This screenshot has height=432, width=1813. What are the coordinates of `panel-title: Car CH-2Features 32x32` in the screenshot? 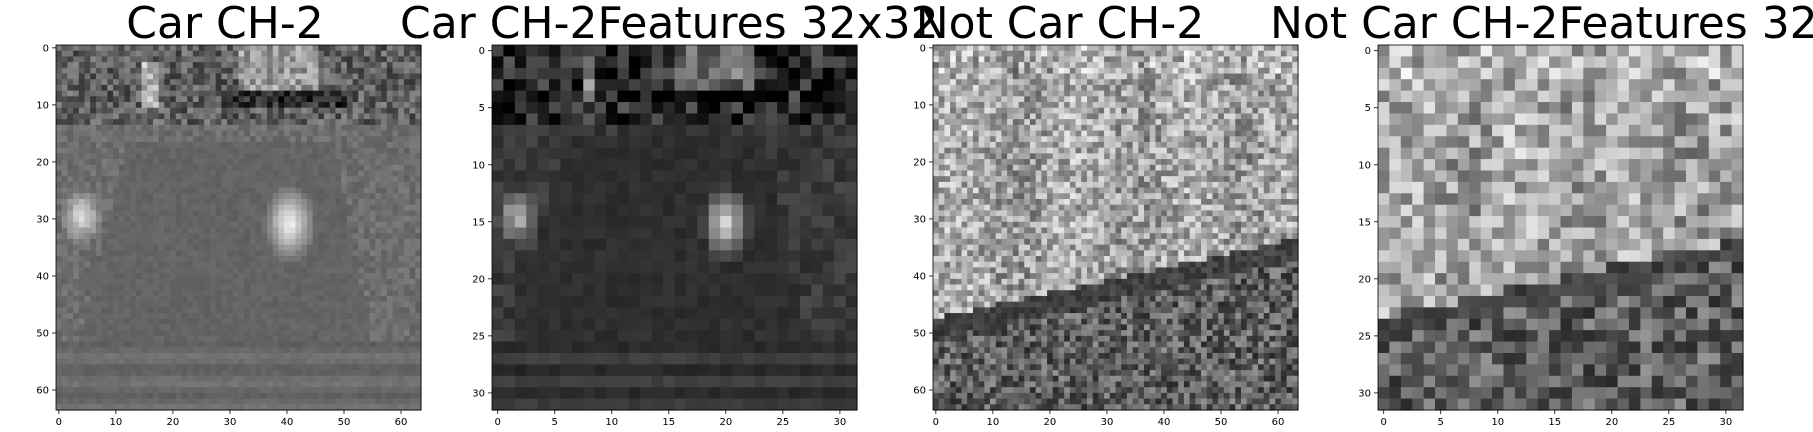 It's located at (669, 24).